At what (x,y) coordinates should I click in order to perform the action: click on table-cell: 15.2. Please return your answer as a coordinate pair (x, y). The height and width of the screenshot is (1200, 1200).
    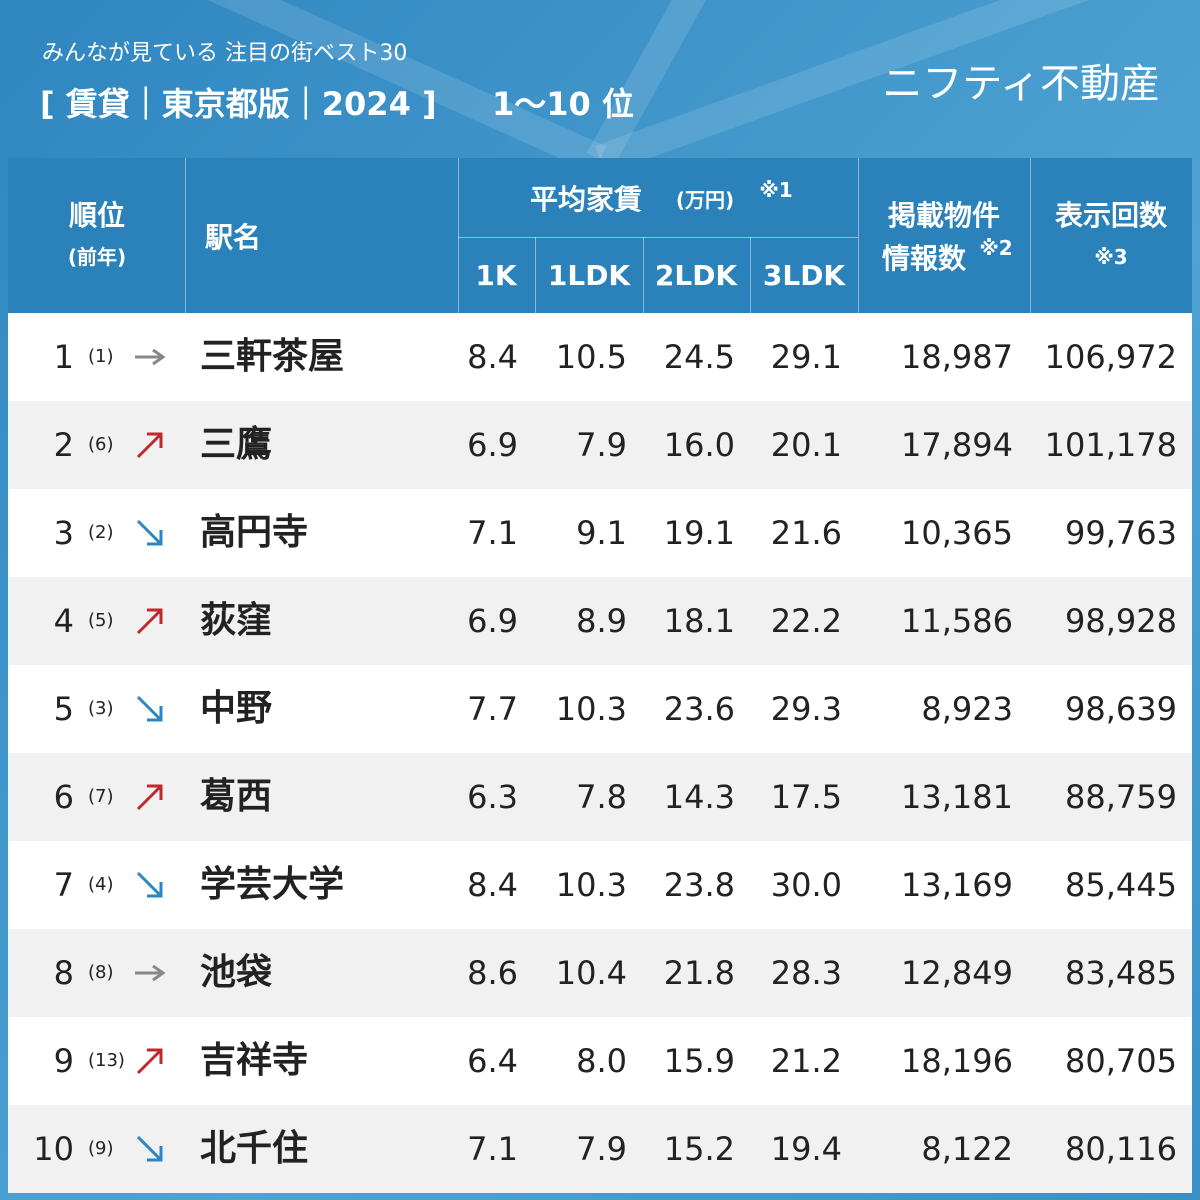
    Looking at the image, I should click on (699, 1149).